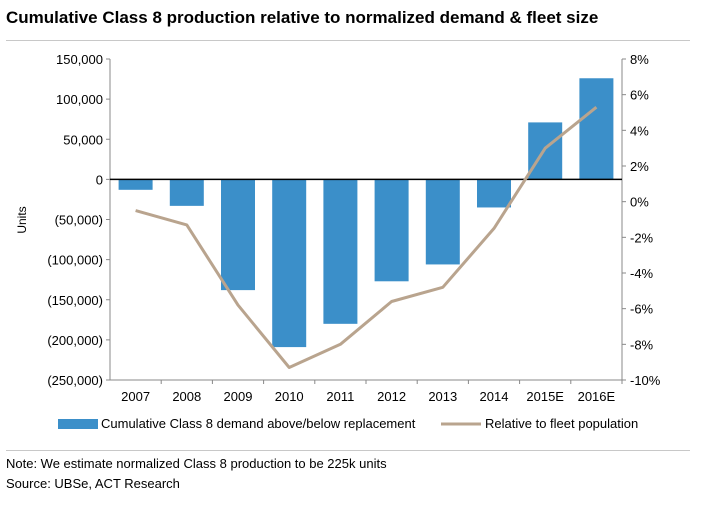 The image size is (704, 506). What do you see at coordinates (75, 300) in the screenshot?
I see `y-tick-label: (150,000)` at bounding box center [75, 300].